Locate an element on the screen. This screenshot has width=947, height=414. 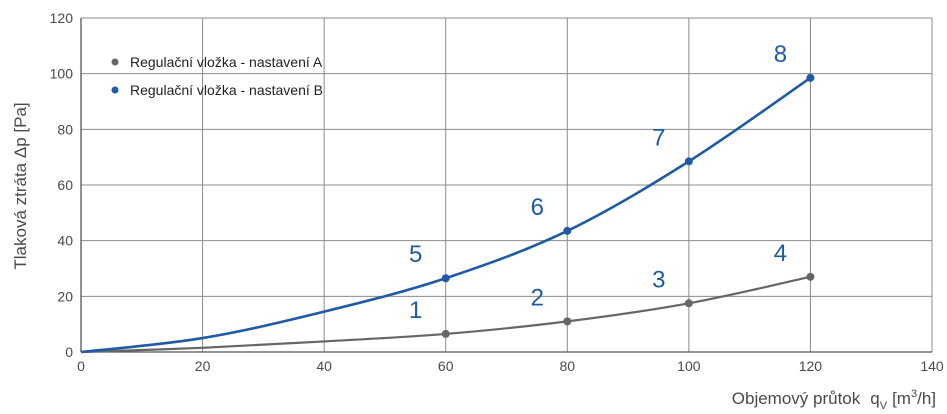
point-label: 5 is located at coordinates (415, 254).